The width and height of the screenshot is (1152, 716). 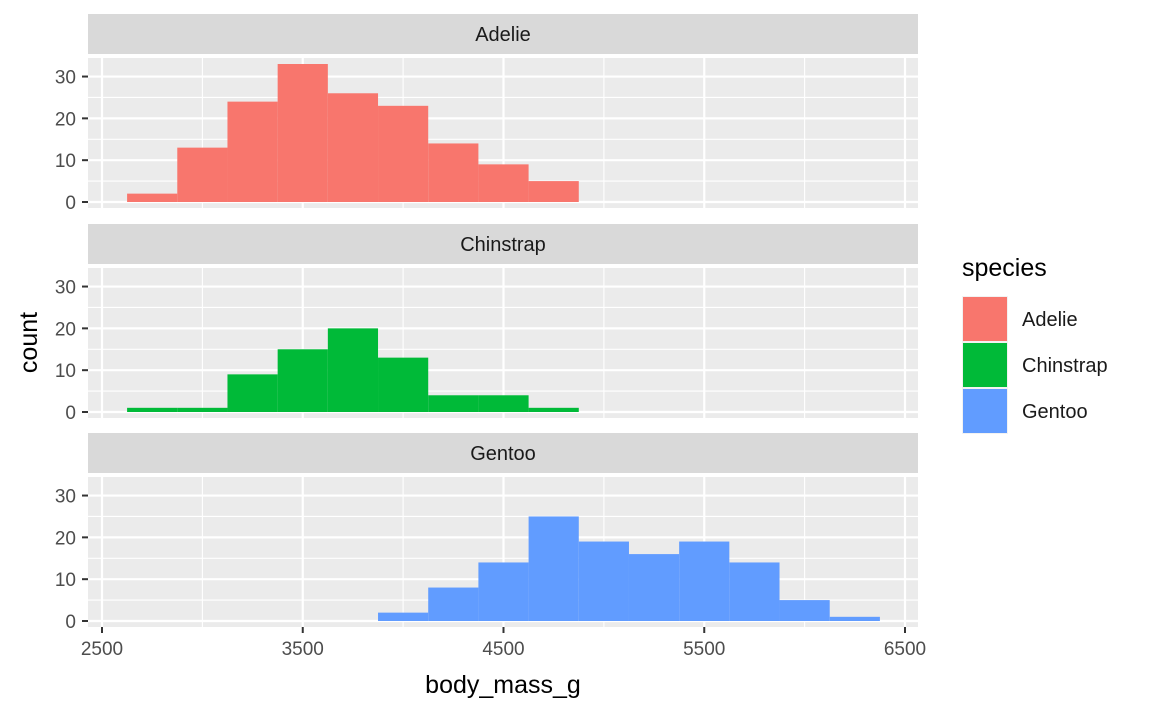 What do you see at coordinates (1004, 268) in the screenshot?
I see `legend-title: species` at bounding box center [1004, 268].